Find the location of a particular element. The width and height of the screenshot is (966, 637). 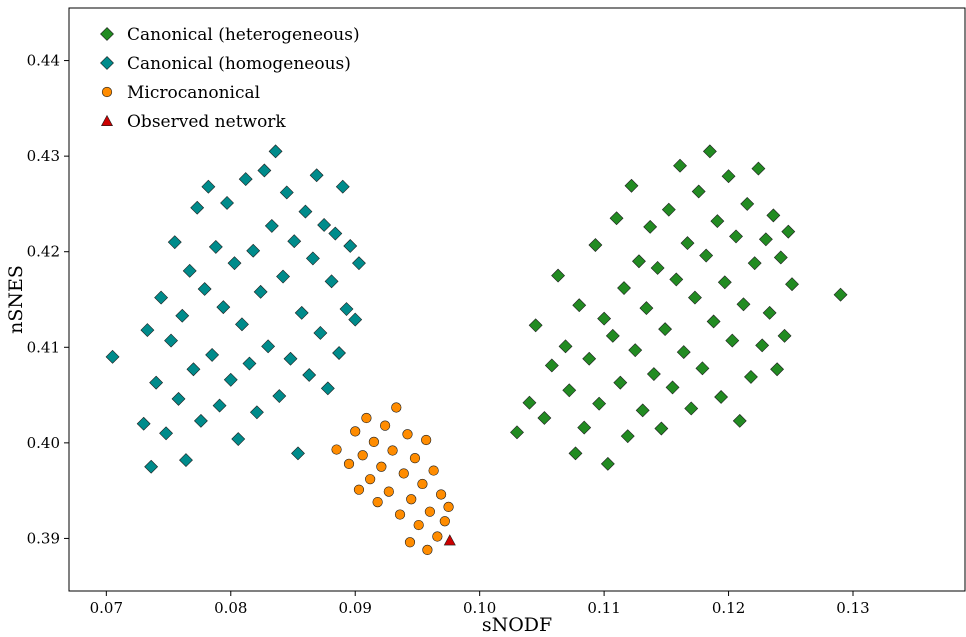

legend-item: Canonical (heterogeneous) is located at coordinates (230, 35).